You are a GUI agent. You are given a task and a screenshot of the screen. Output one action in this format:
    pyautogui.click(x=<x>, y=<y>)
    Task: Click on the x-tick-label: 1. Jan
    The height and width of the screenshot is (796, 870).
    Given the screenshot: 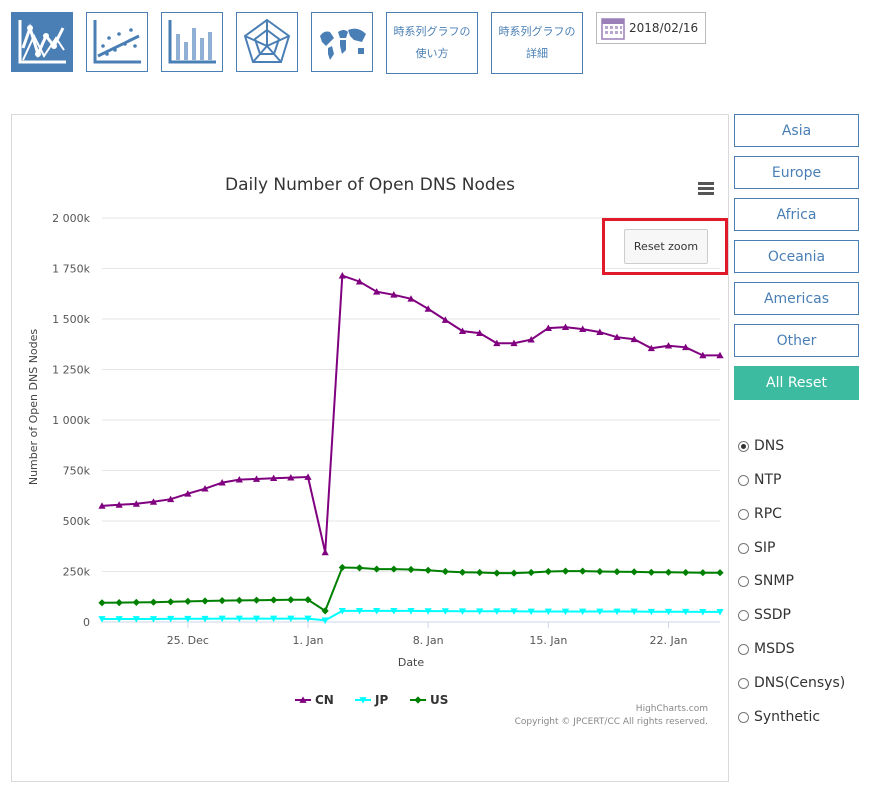 What is the action you would take?
    pyautogui.click(x=308, y=640)
    